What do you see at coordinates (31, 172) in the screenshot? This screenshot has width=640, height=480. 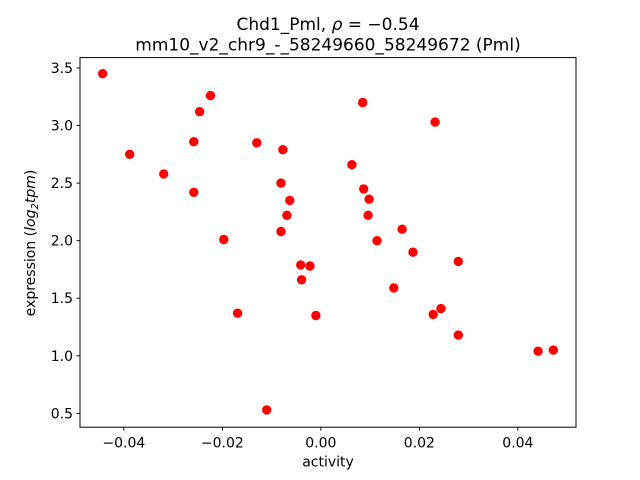 I see `ylabel-suffix: )` at bounding box center [31, 172].